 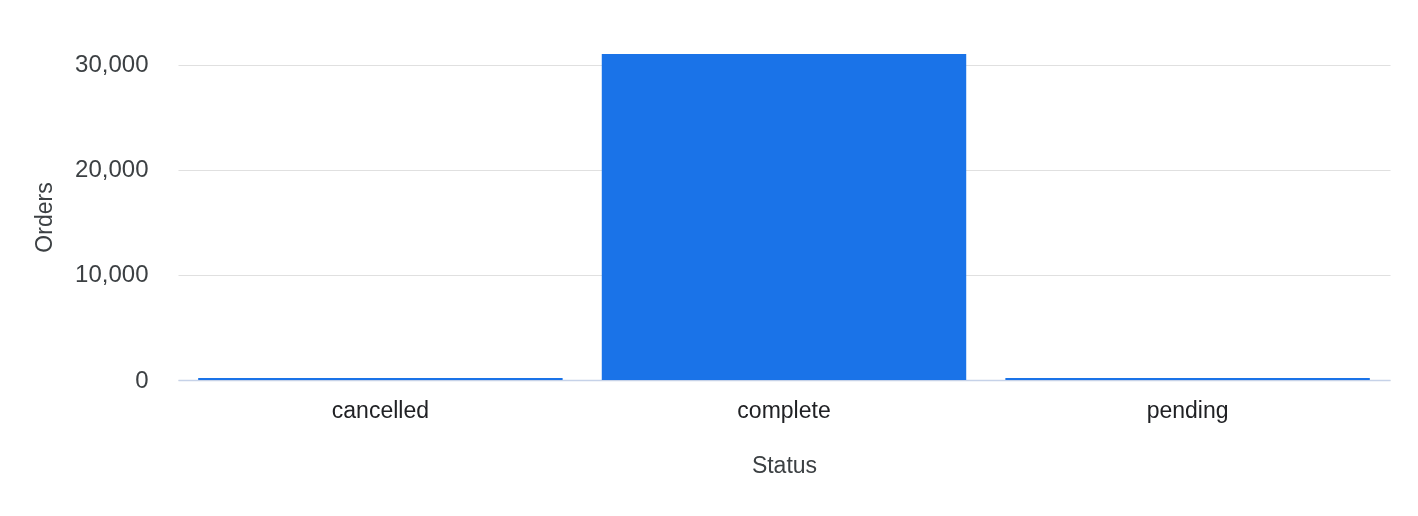 What do you see at coordinates (1187, 409) in the screenshot?
I see `x-tick-label: pending` at bounding box center [1187, 409].